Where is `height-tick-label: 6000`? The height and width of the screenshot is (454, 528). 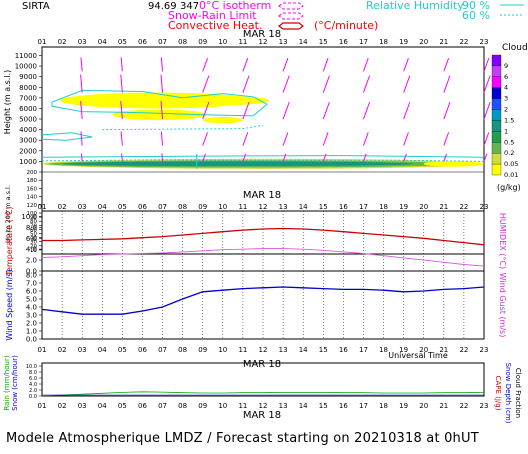 height-tick-label: 6000 is located at coordinates (28, 109).